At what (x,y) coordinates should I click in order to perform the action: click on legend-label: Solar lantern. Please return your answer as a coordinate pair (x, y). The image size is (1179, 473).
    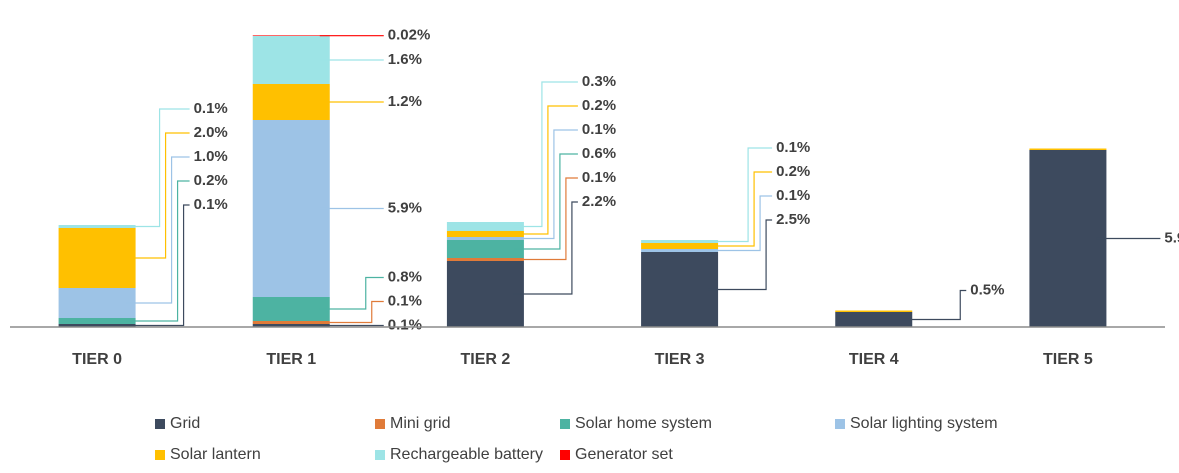
    Looking at the image, I should click on (215, 454).